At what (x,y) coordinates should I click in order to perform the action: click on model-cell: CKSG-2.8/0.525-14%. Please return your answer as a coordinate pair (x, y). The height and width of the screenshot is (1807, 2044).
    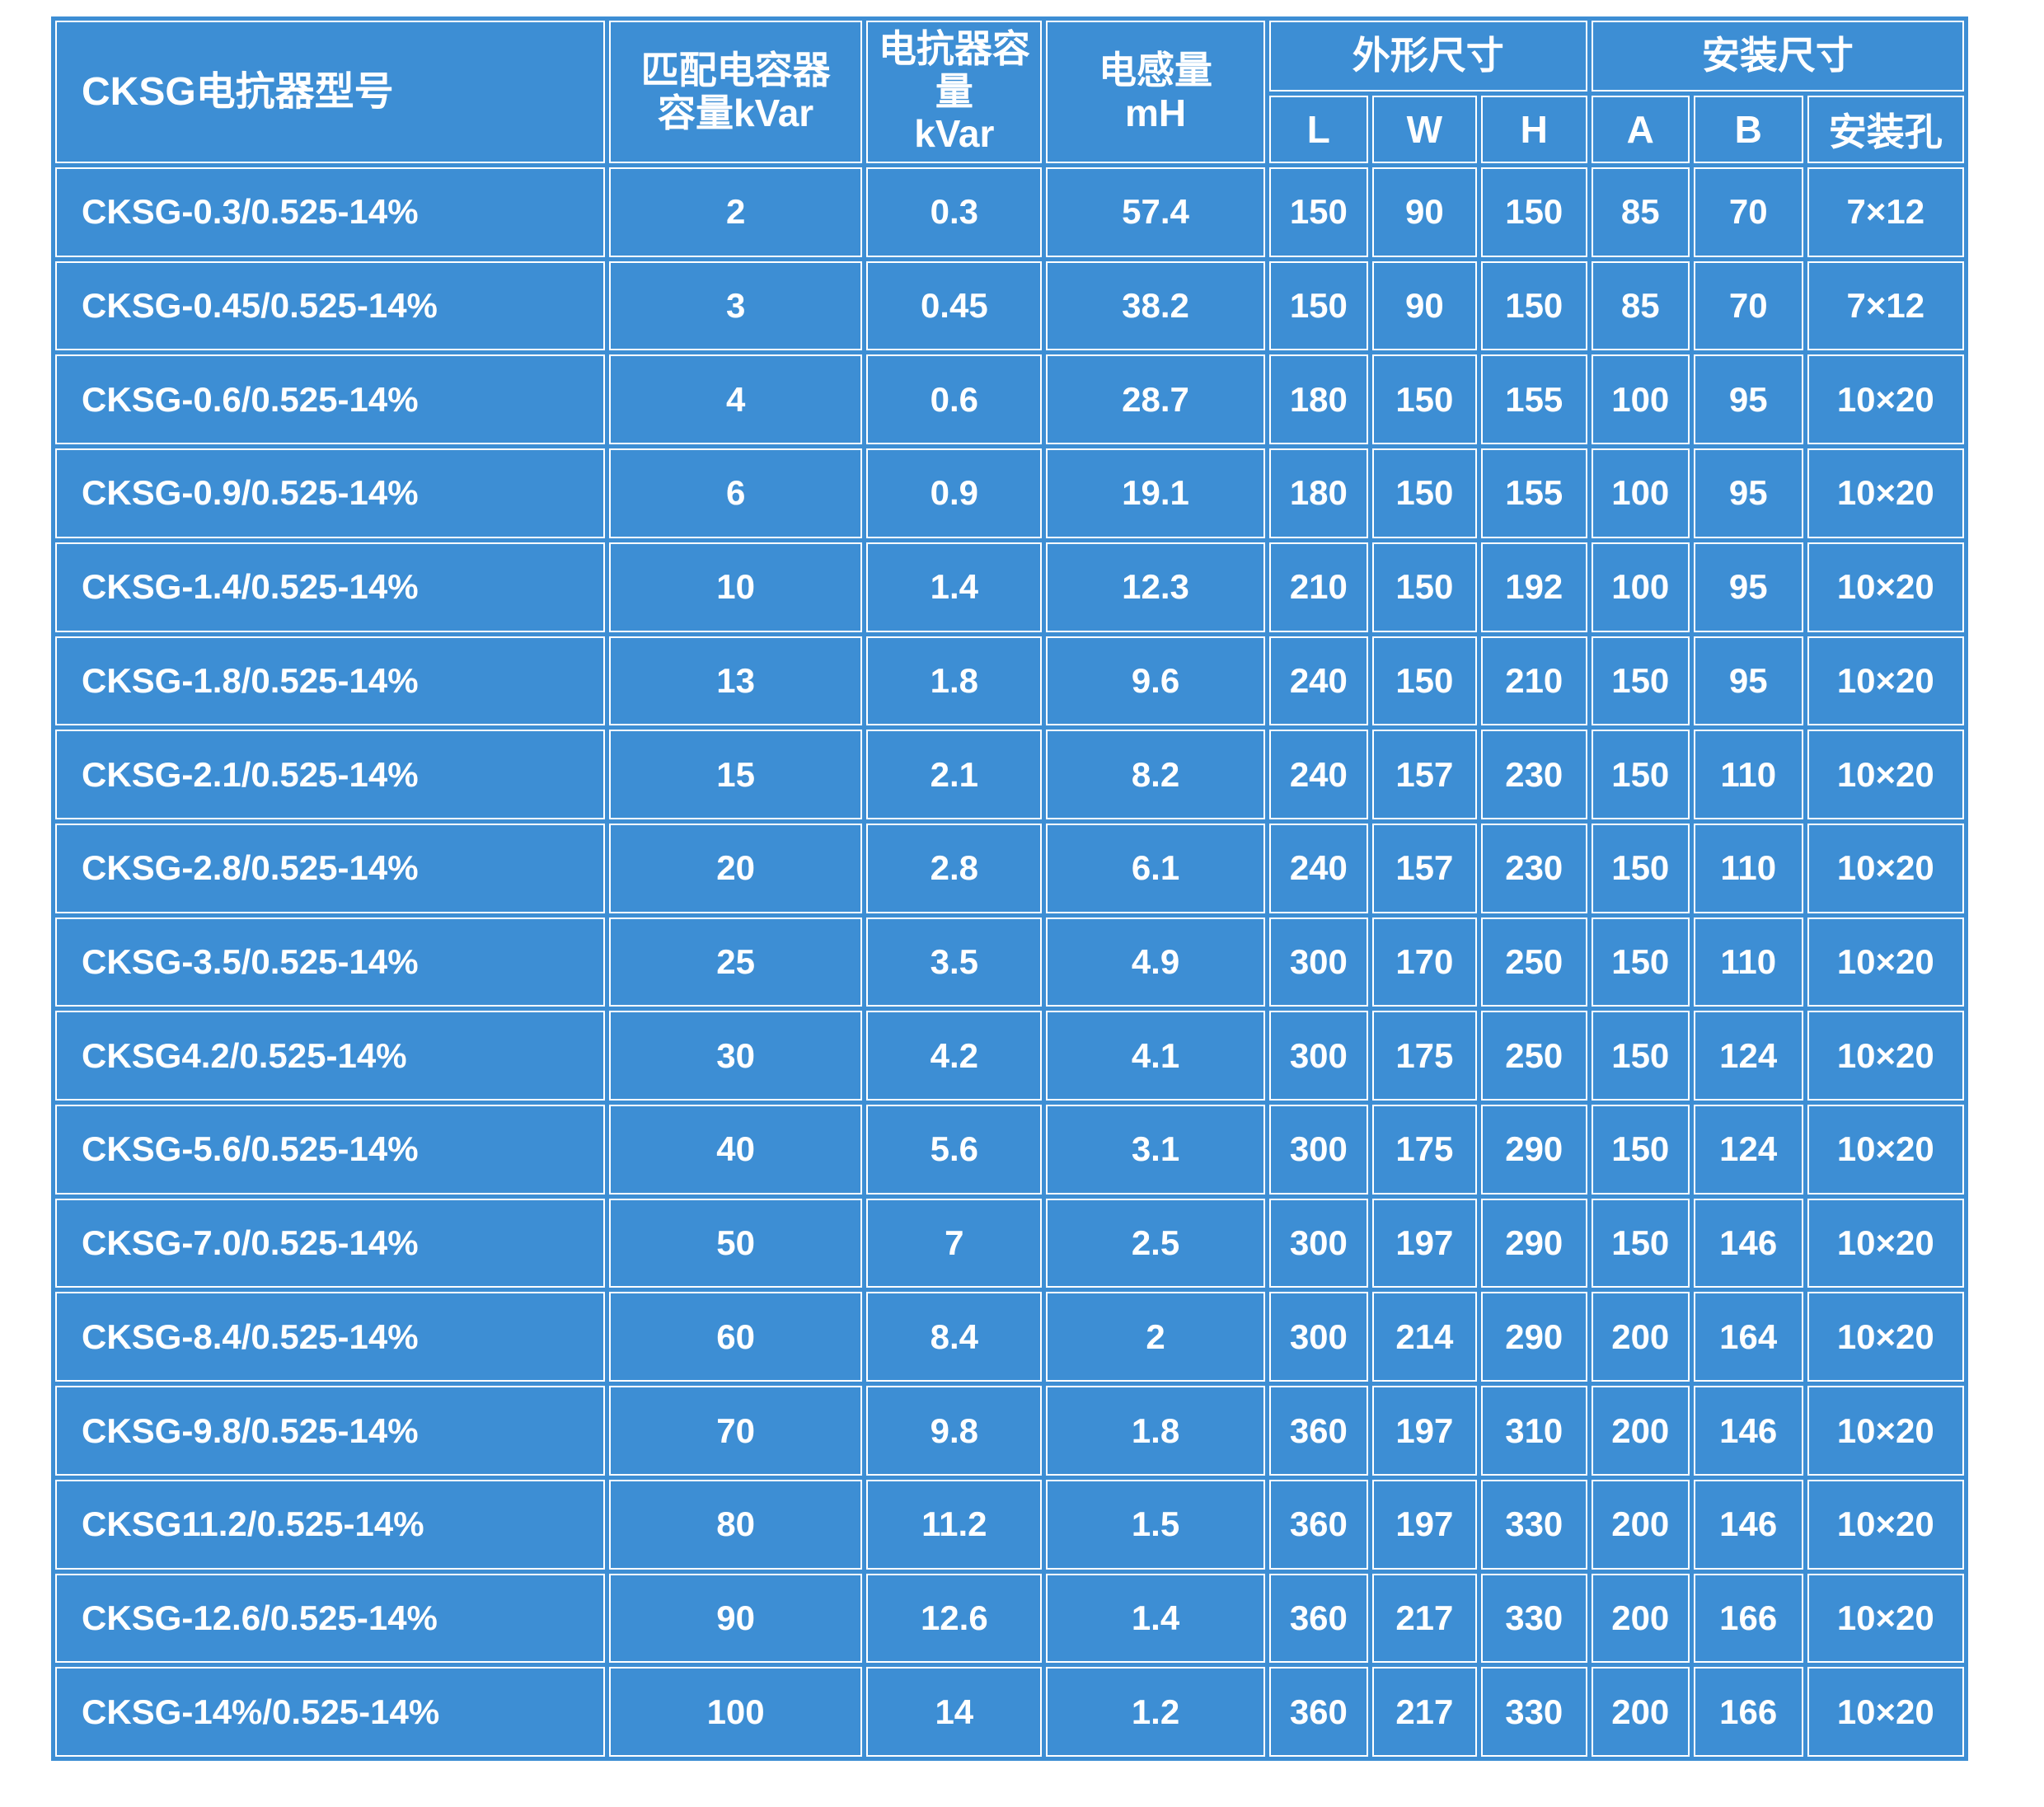
    Looking at the image, I should click on (330, 868).